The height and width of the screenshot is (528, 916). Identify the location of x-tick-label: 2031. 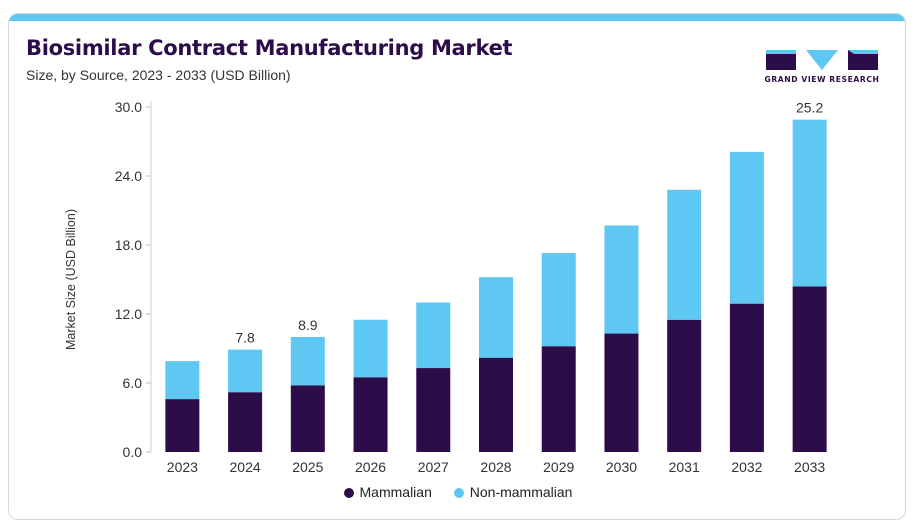
(684, 467).